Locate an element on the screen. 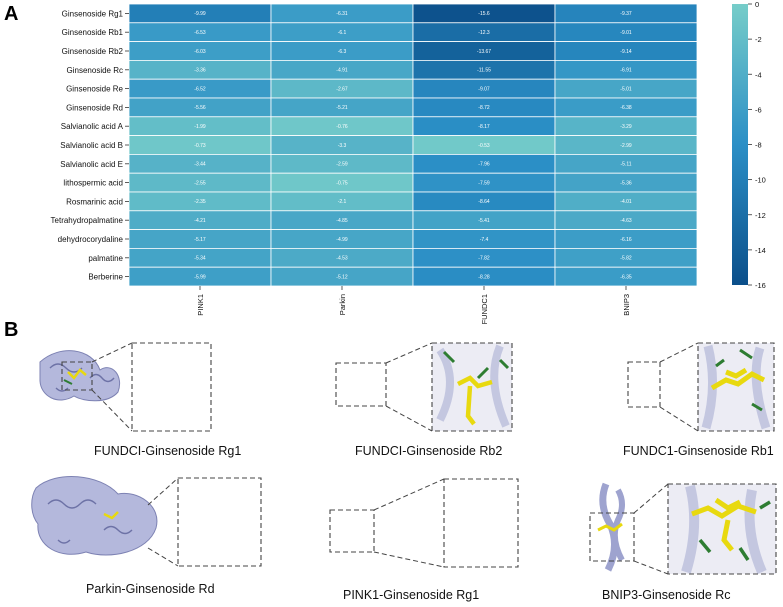 This screenshot has width=783, height=607. cell-value: -6.91 is located at coordinates (626, 71).